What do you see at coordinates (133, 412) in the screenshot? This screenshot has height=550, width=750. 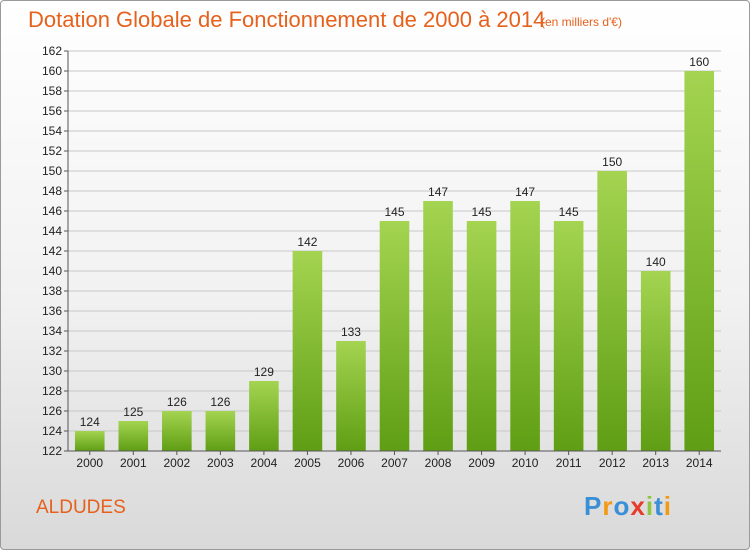 I see `value-label: 125` at bounding box center [133, 412].